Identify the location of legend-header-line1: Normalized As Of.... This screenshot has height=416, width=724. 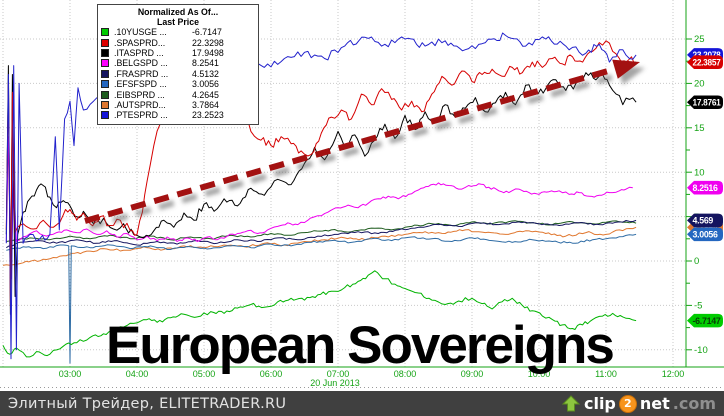
(178, 12).